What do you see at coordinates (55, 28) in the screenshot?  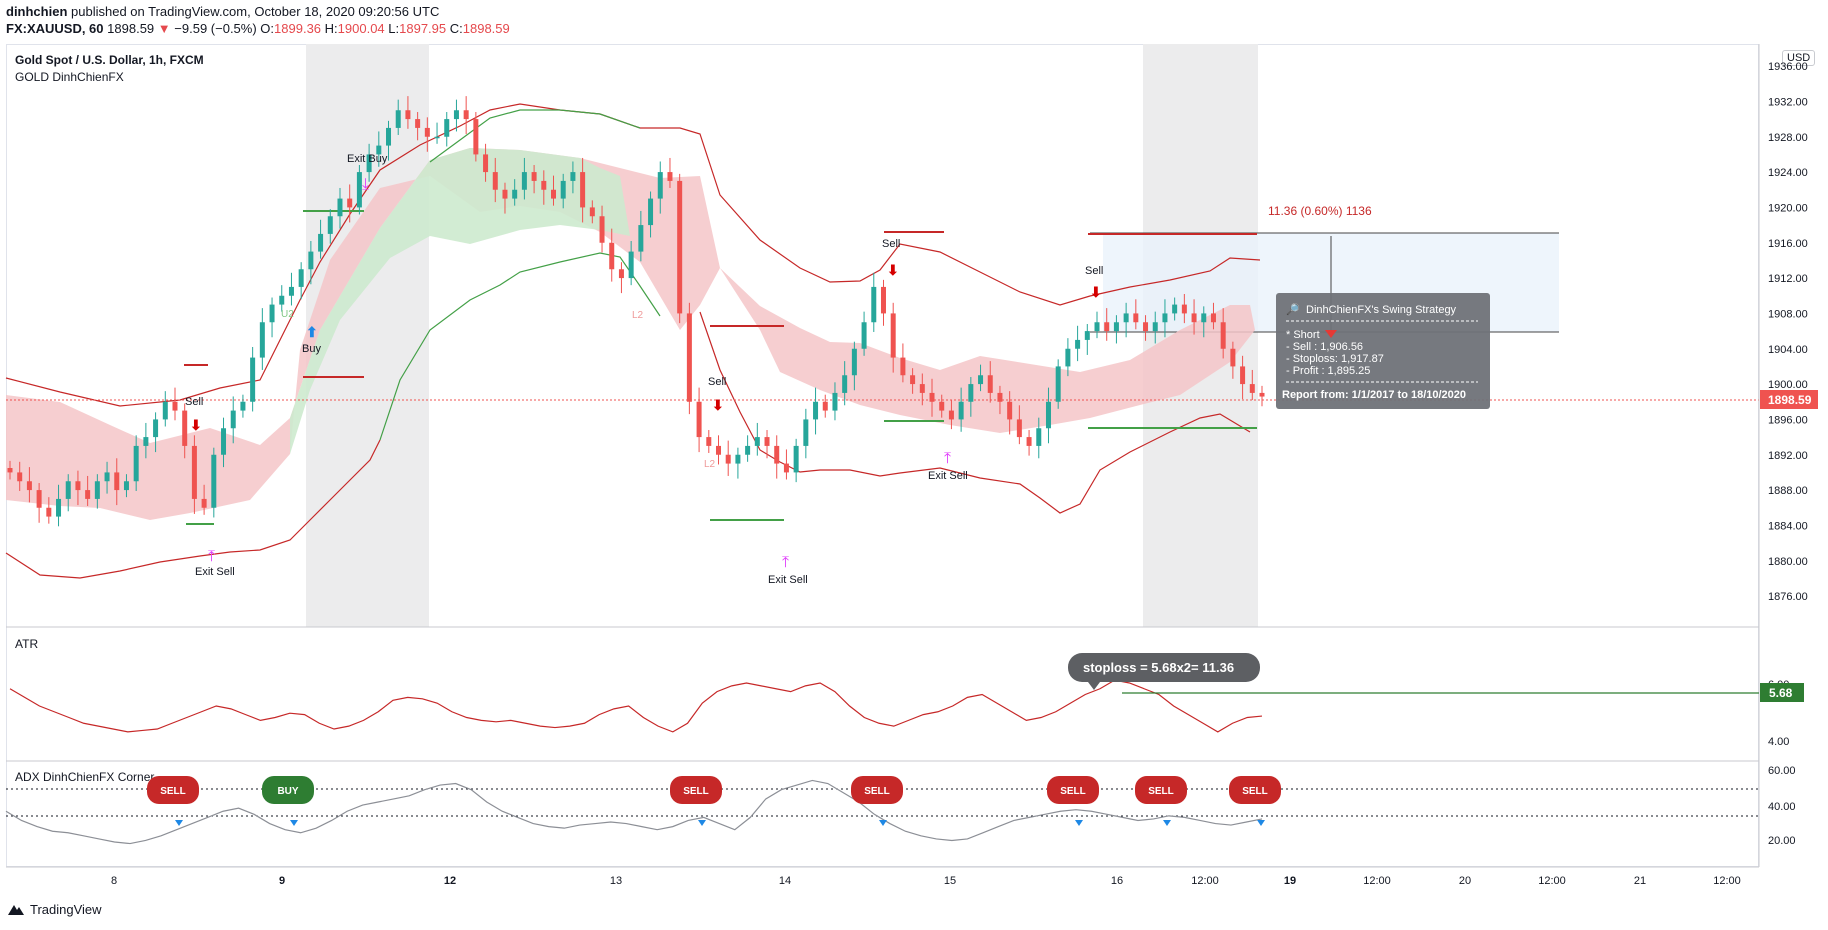 I see `symbol-name: FX:XAUUSD, 60` at bounding box center [55, 28].